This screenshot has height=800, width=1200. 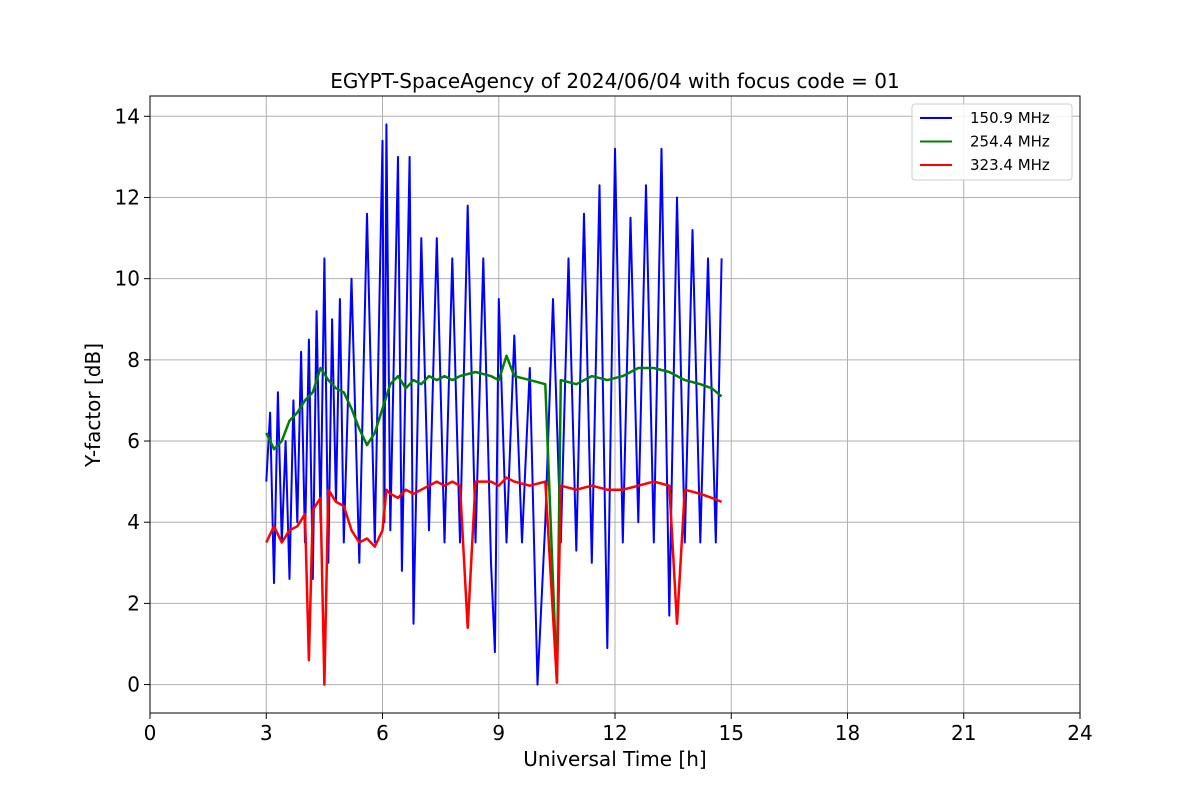 I want to click on y-tick-label: 4, so click(x=133, y=522).